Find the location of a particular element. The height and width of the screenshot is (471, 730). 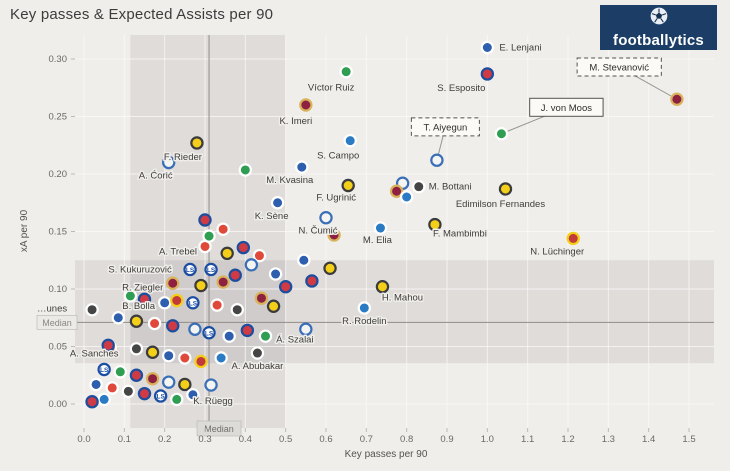

callout-label: M. Stevanović is located at coordinates (619, 68).